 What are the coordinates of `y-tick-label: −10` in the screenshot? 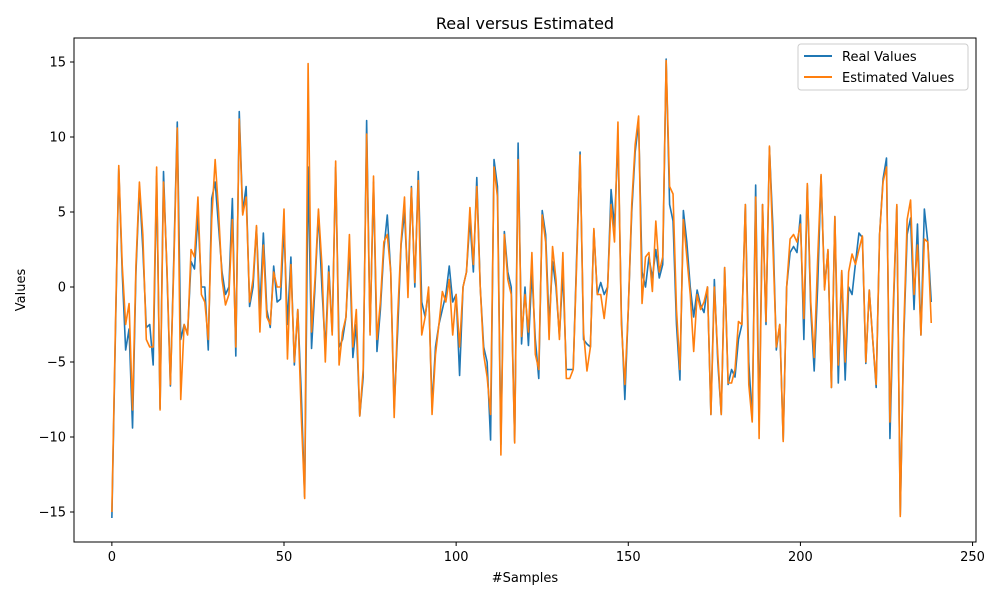 It's located at (52, 438).